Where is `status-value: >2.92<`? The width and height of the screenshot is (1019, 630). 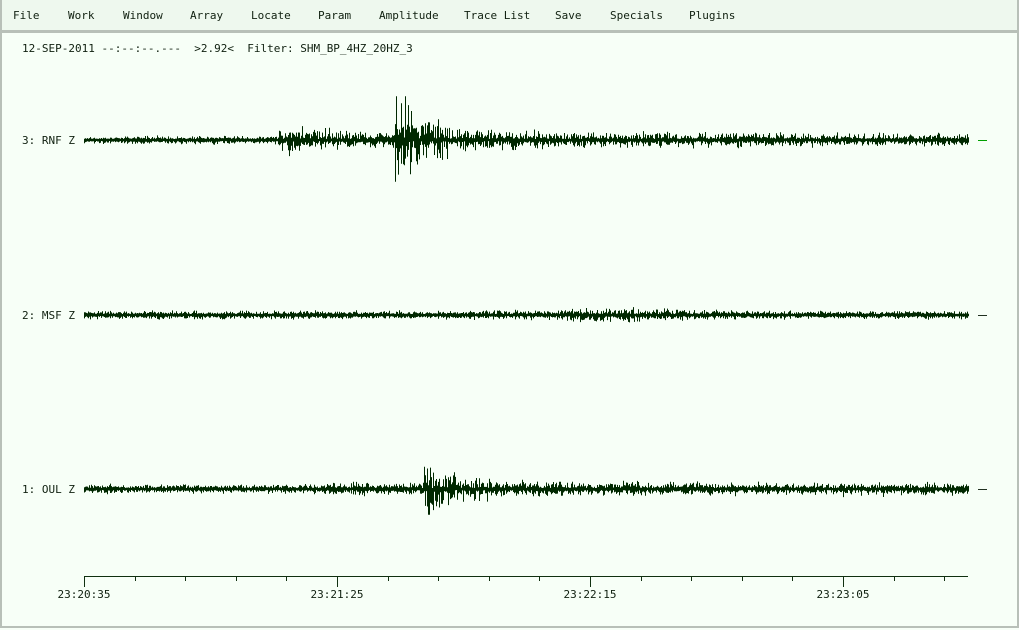 status-value: >2.92< is located at coordinates (214, 48).